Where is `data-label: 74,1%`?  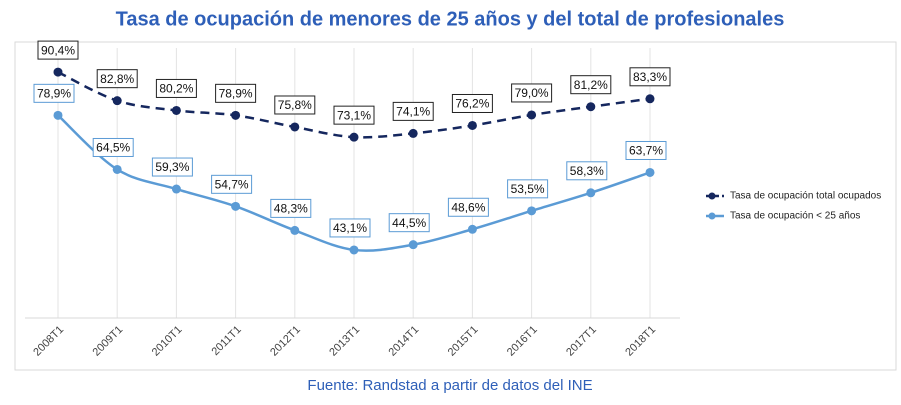
data-label: 74,1% is located at coordinates (413, 112).